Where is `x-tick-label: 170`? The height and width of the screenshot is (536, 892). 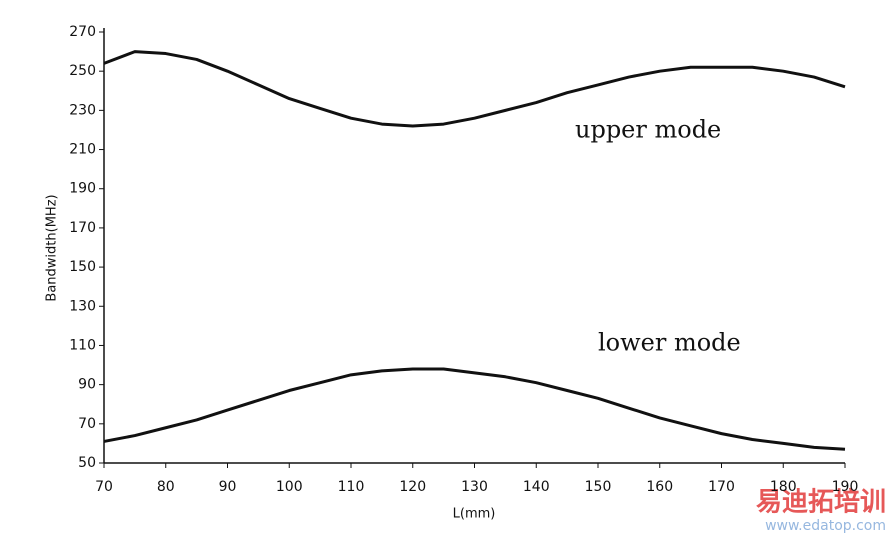
x-tick-label: 170 is located at coordinates (721, 487).